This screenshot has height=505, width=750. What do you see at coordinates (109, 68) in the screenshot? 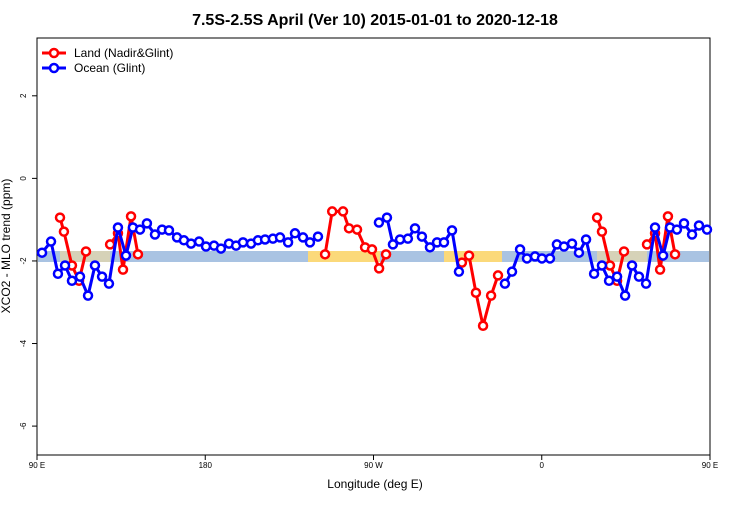
I see `legend-label: Ocean (Glint)` at bounding box center [109, 68].